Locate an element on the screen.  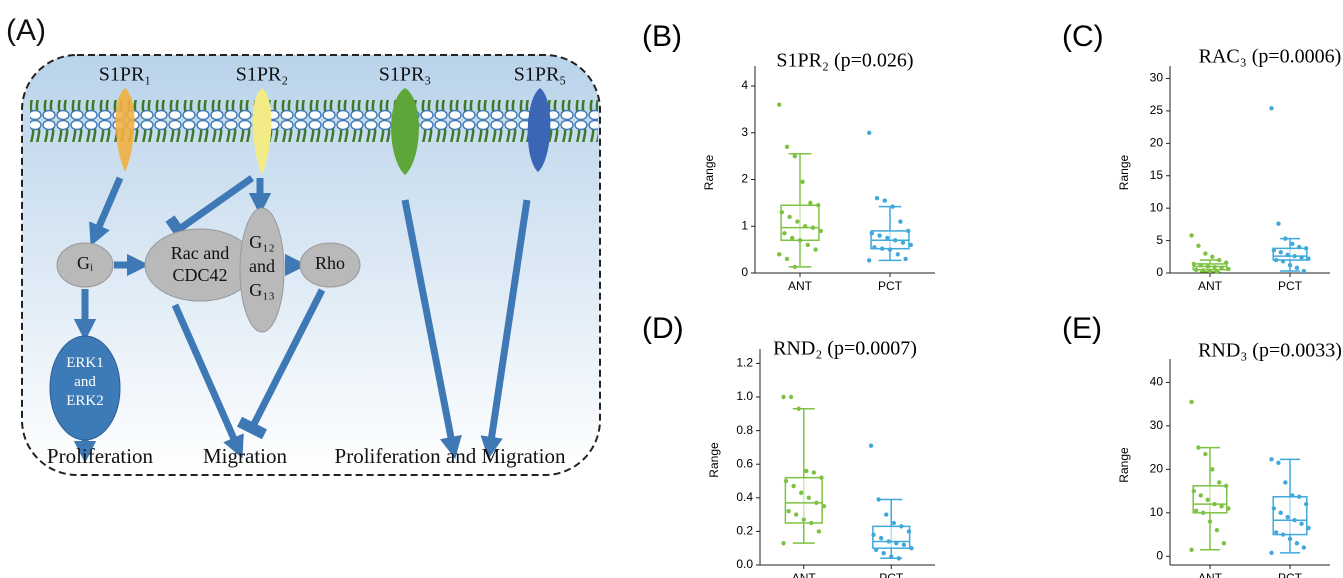
inhibition is located at coordinates (210, 210).